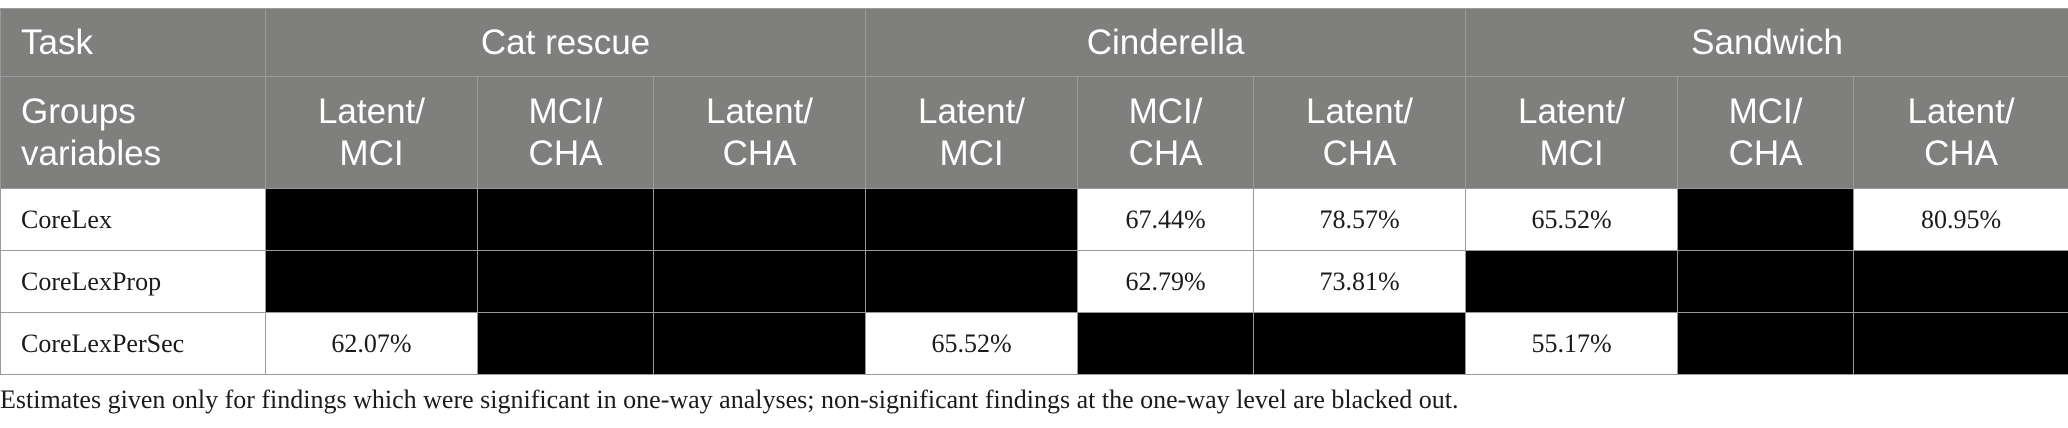 This screenshot has width=2068, height=428. I want to click on estimate-cell: 73.81%, so click(1360, 281).